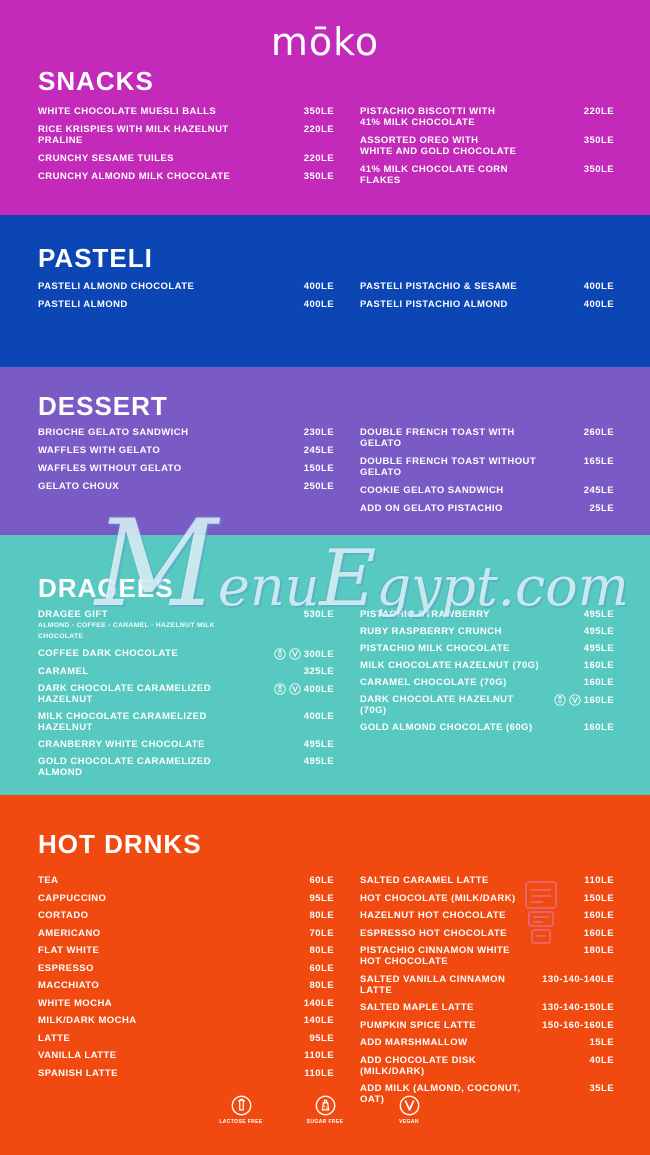  What do you see at coordinates (125, 767) in the screenshot?
I see `menu-item-name: GOLD CHOCOLATE CARAMELIZED ALMOND` at bounding box center [125, 767].